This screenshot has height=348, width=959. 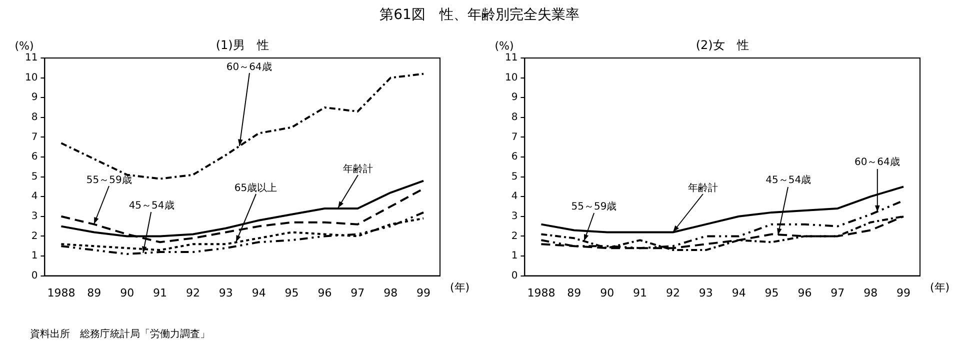 What do you see at coordinates (479, 15) in the screenshot?
I see `text: 第61図 性、年齢別完全失業率` at bounding box center [479, 15].